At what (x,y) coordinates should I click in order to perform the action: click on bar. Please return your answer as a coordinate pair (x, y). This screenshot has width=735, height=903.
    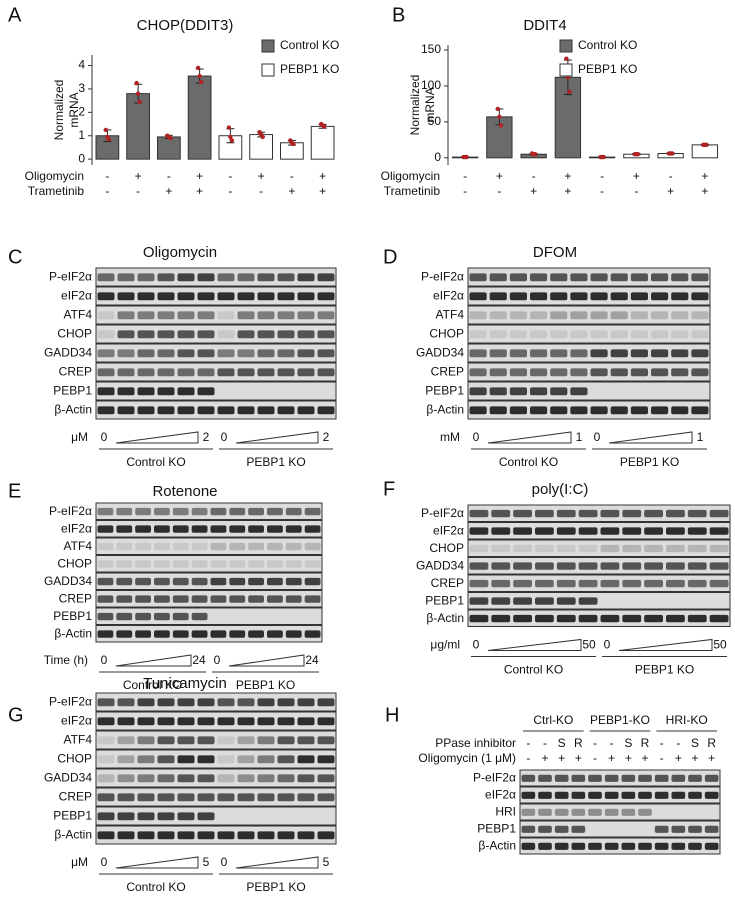
    Looking at the image, I should click on (322, 142).